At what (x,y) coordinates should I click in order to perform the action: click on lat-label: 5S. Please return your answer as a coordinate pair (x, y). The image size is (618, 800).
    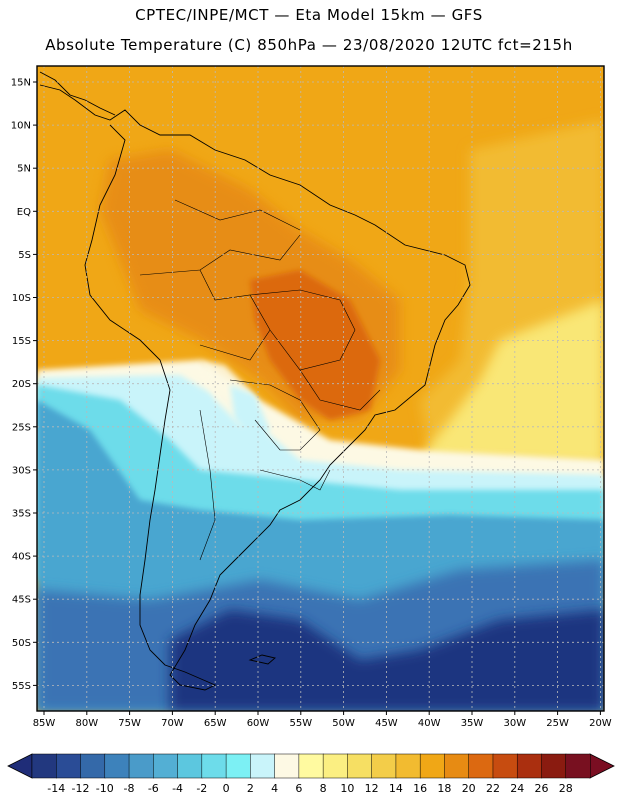
    Looking at the image, I should click on (24, 255).